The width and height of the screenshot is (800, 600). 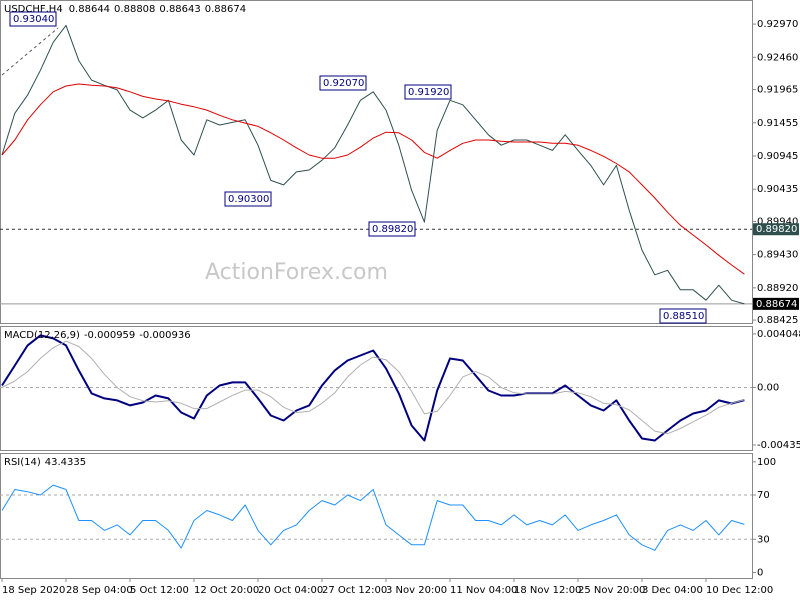 I want to click on macd-title: MACD(12,26,9), so click(x=42, y=335).